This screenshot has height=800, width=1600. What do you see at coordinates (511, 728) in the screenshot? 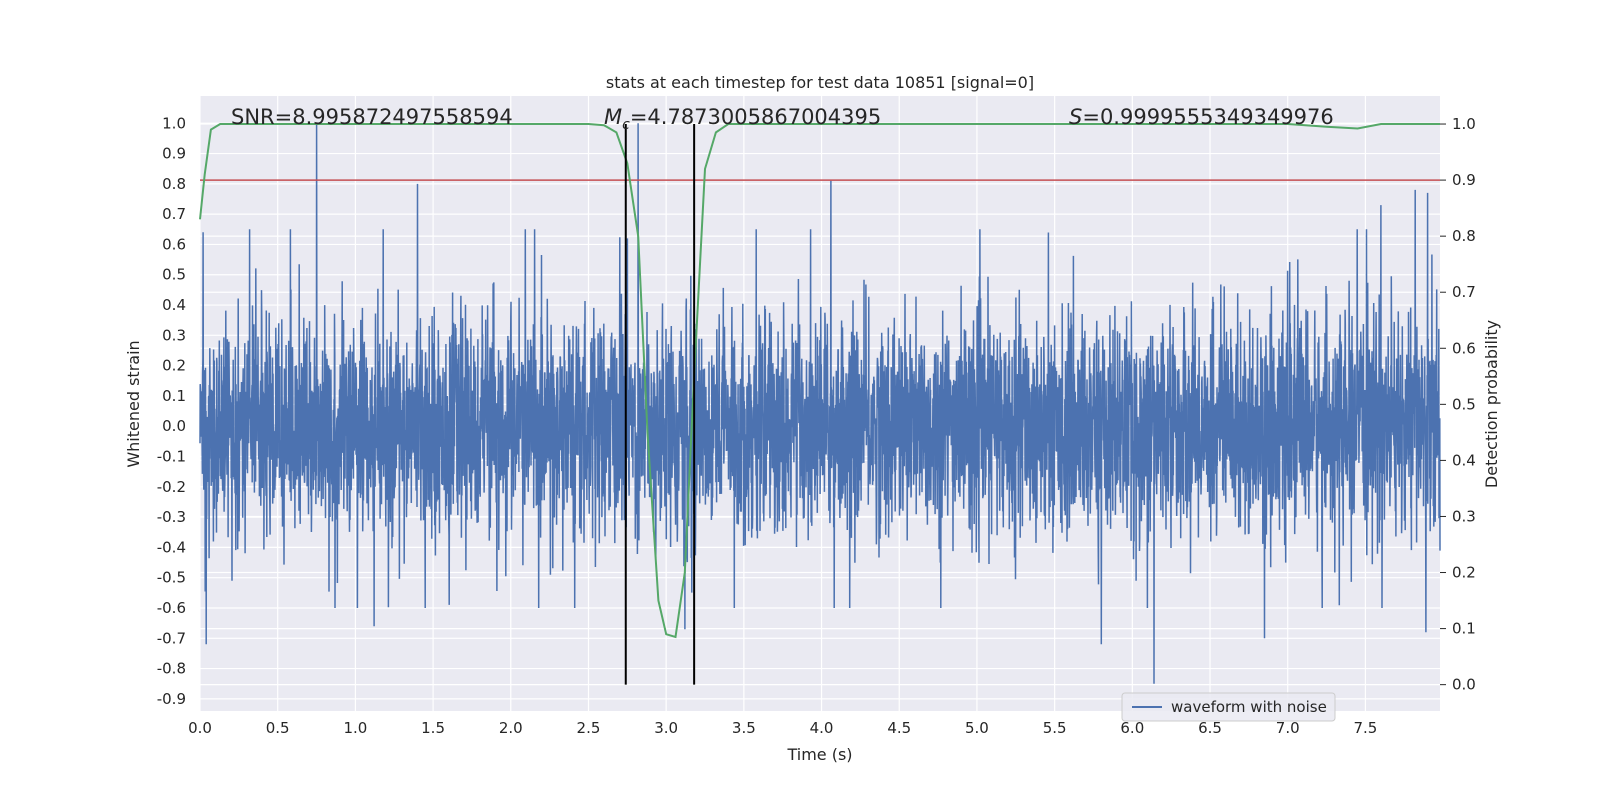
I see `x-tick-label: 2.0` at bounding box center [511, 728].